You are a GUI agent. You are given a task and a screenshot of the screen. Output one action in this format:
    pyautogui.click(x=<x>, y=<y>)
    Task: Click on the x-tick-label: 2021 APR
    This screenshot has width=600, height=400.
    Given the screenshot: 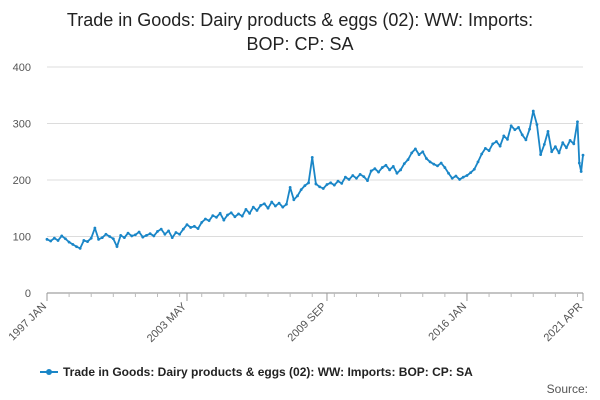 What is the action you would take?
    pyautogui.click(x=564, y=323)
    